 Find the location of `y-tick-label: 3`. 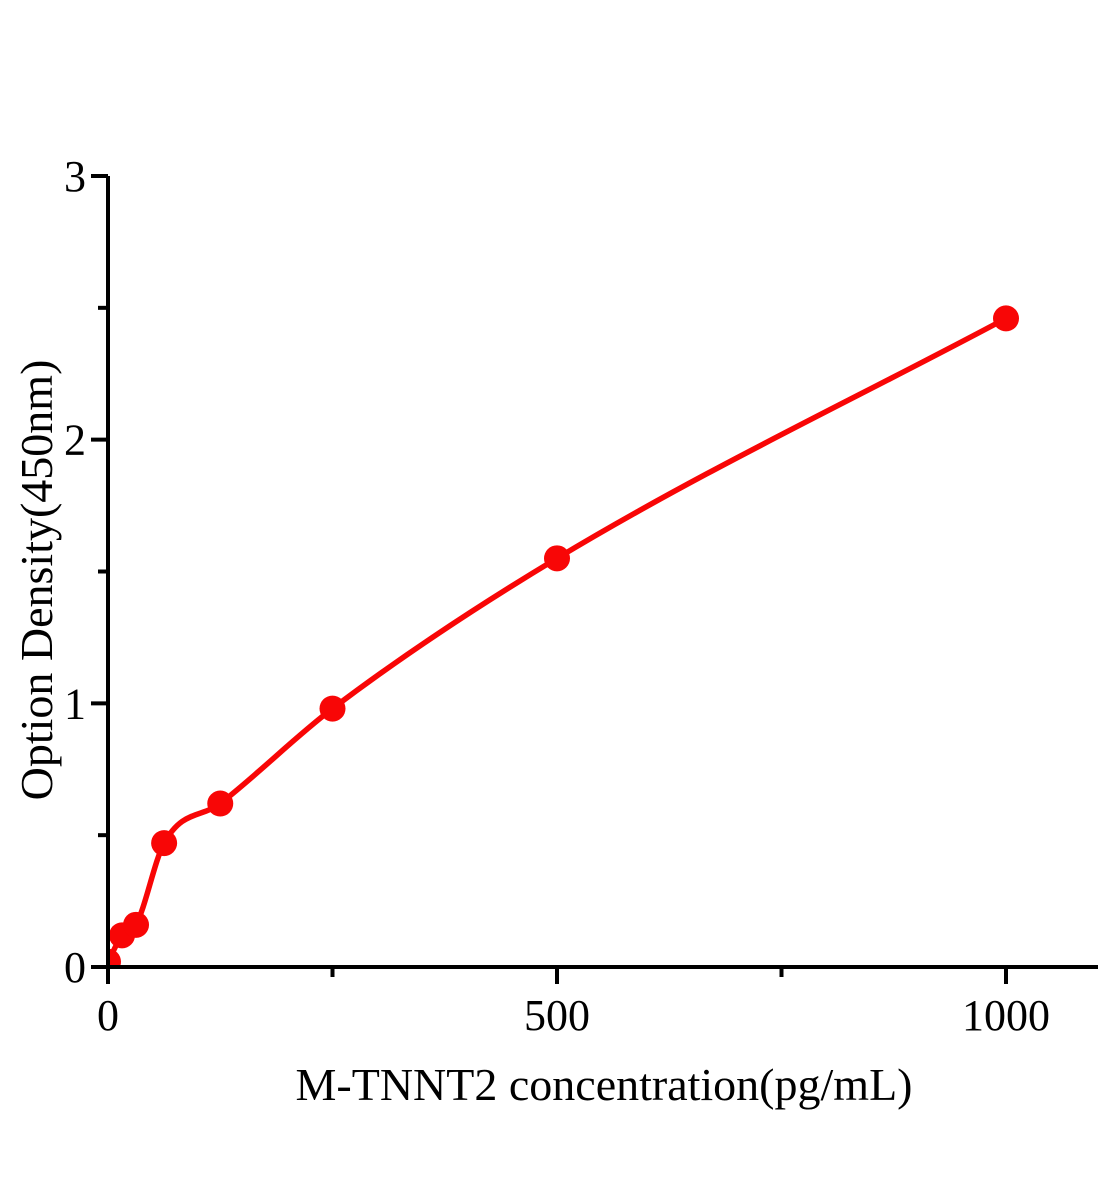

y-tick-label: 3 is located at coordinates (75, 176).